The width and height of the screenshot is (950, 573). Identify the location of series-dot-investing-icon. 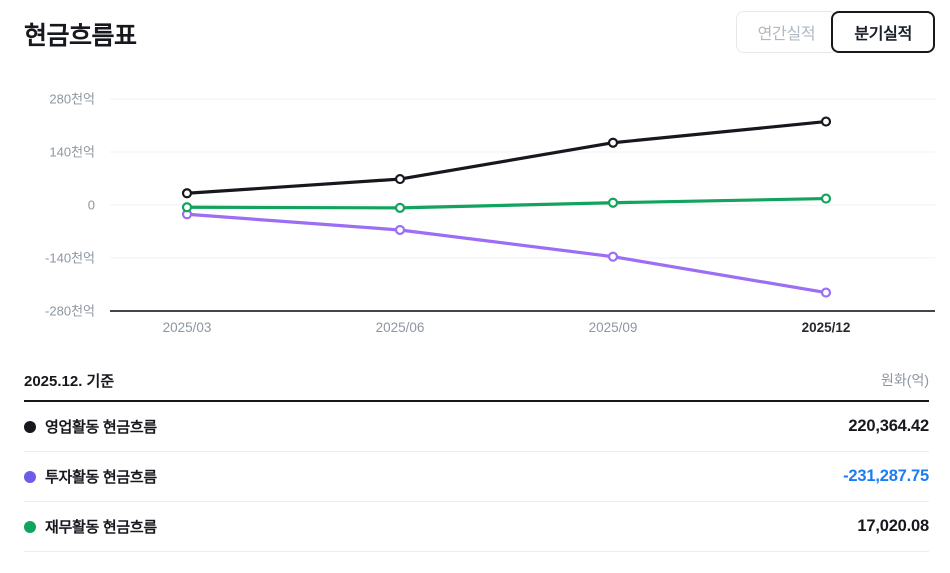
(30, 476).